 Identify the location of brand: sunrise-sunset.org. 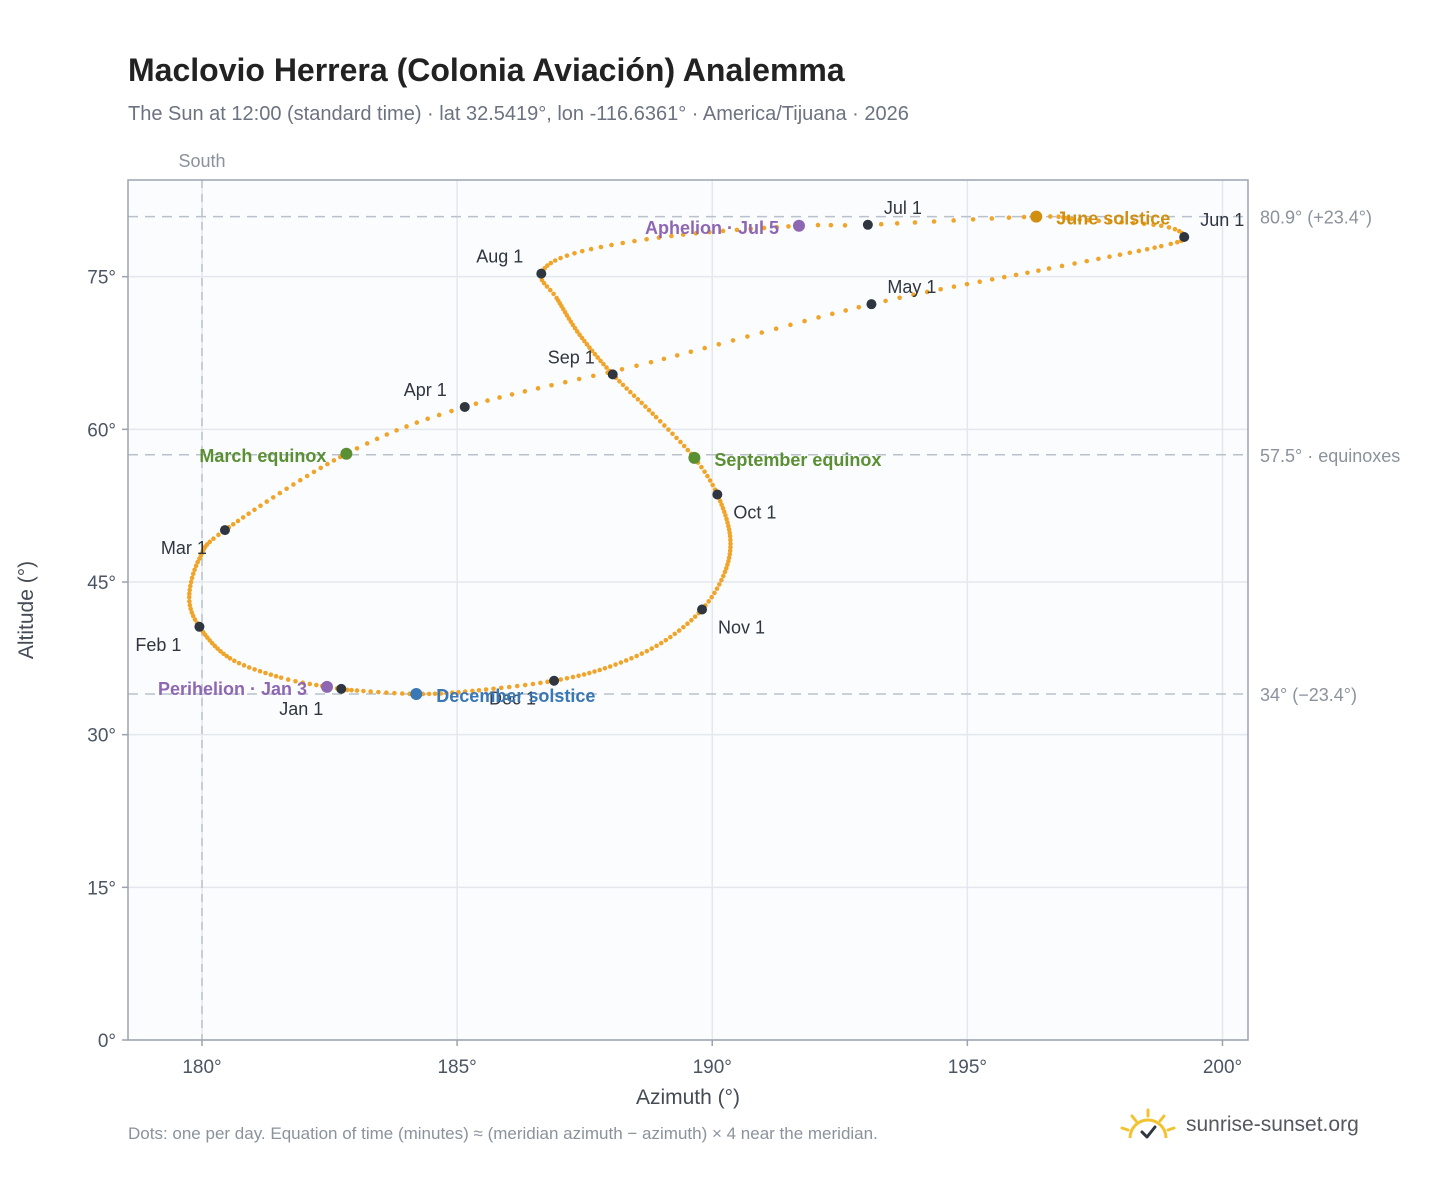
(1239, 1125).